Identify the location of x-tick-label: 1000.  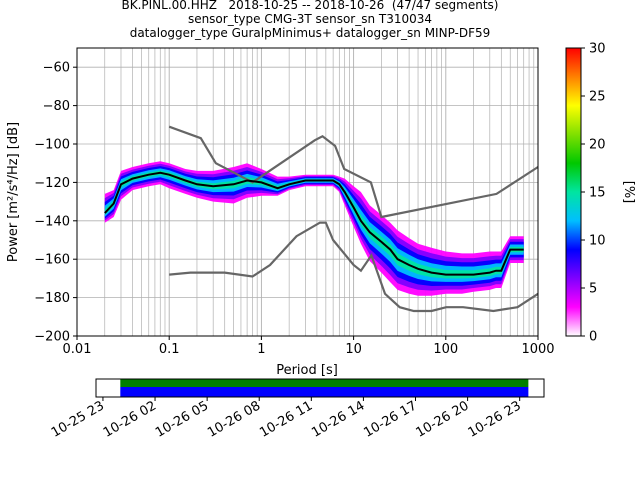
(537, 349).